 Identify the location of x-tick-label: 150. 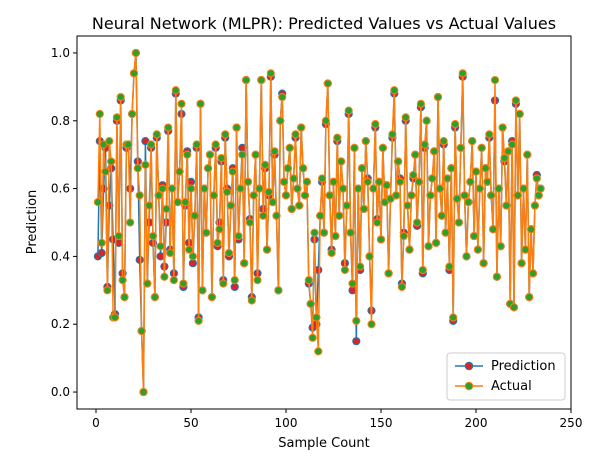
(381, 423).